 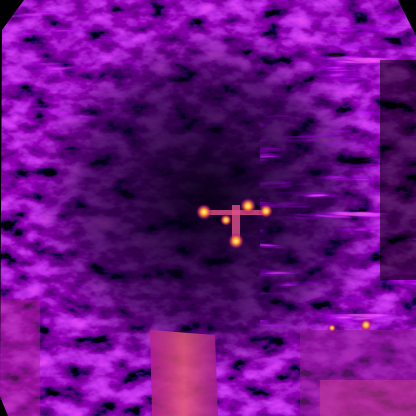 What do you see at coordinates (350, 325) in the screenshot?
I see `ground-lights` at bounding box center [350, 325].